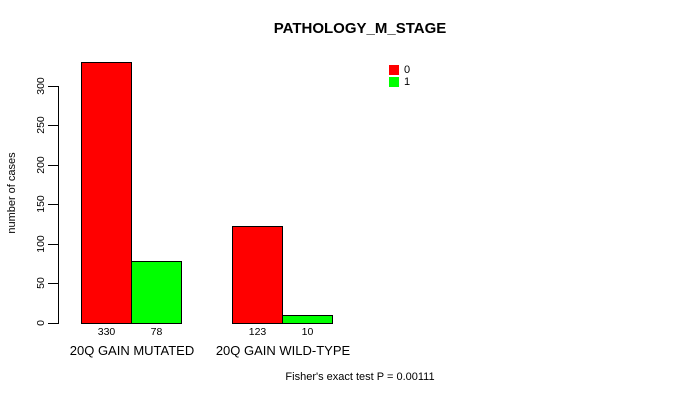 This screenshot has width=690, height=400. I want to click on legend-label: 1, so click(407, 82).